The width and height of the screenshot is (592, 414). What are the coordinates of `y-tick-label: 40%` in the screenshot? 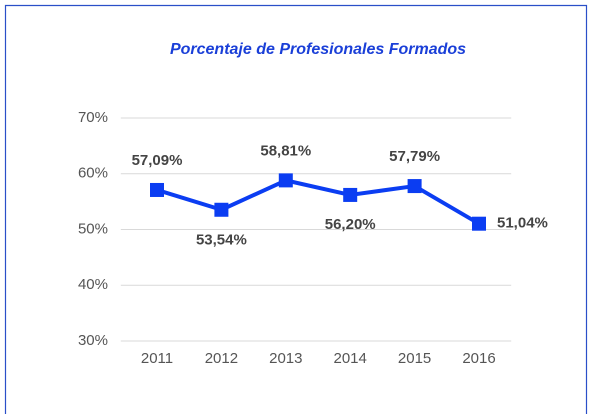 It's located at (93, 284).